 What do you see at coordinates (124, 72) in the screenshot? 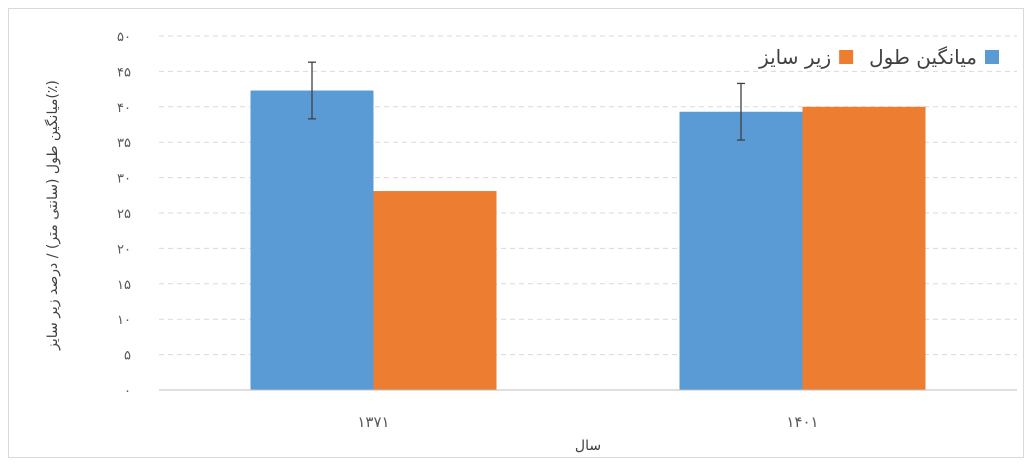
I see `y-tick-label: ۴۵` at bounding box center [124, 72].